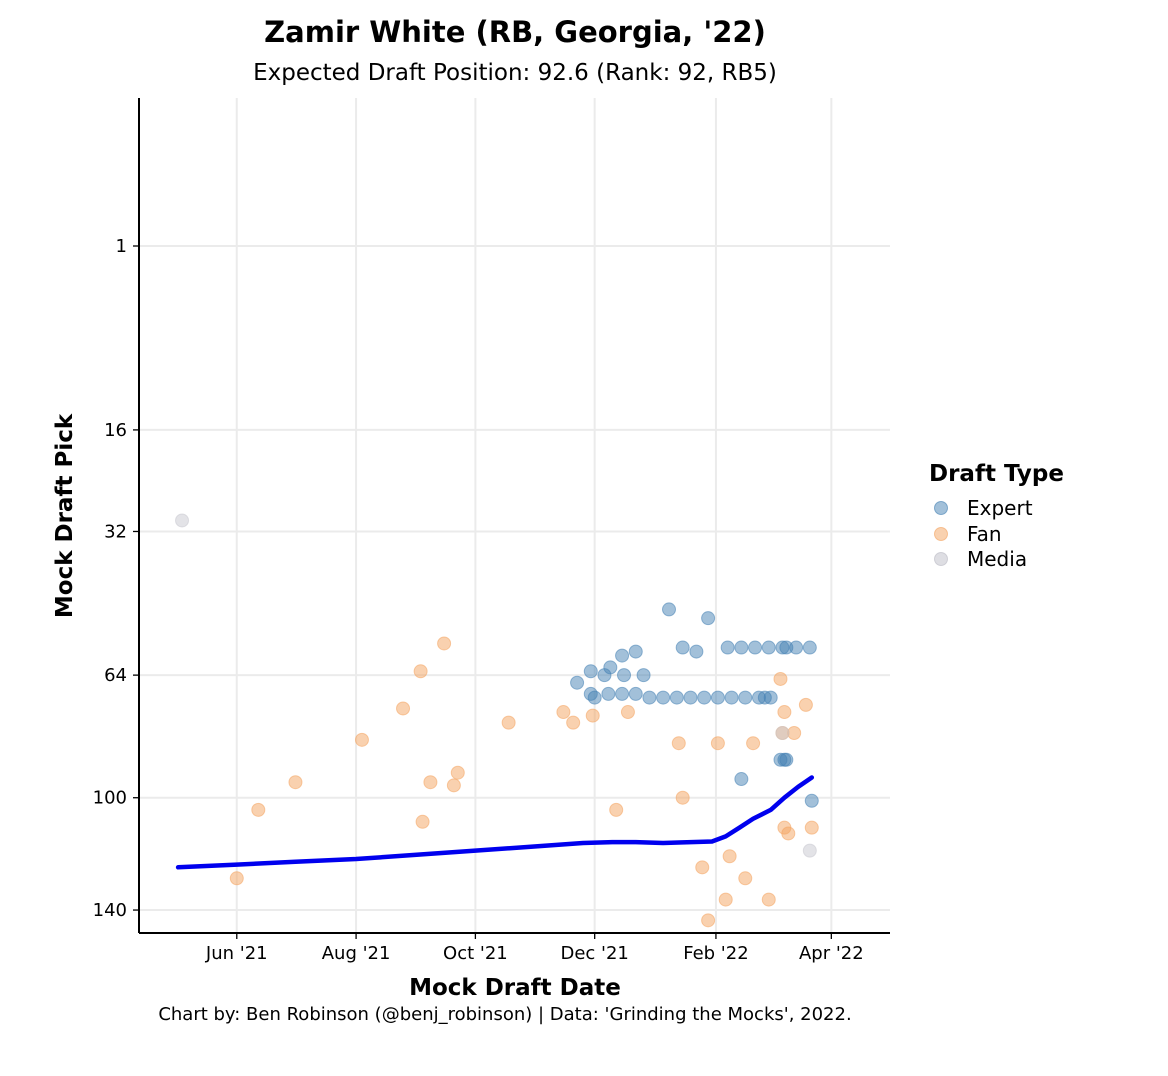  Describe the element at coordinates (65, 515) in the screenshot. I see `y-axis-title: Mock Draft Pick` at that location.